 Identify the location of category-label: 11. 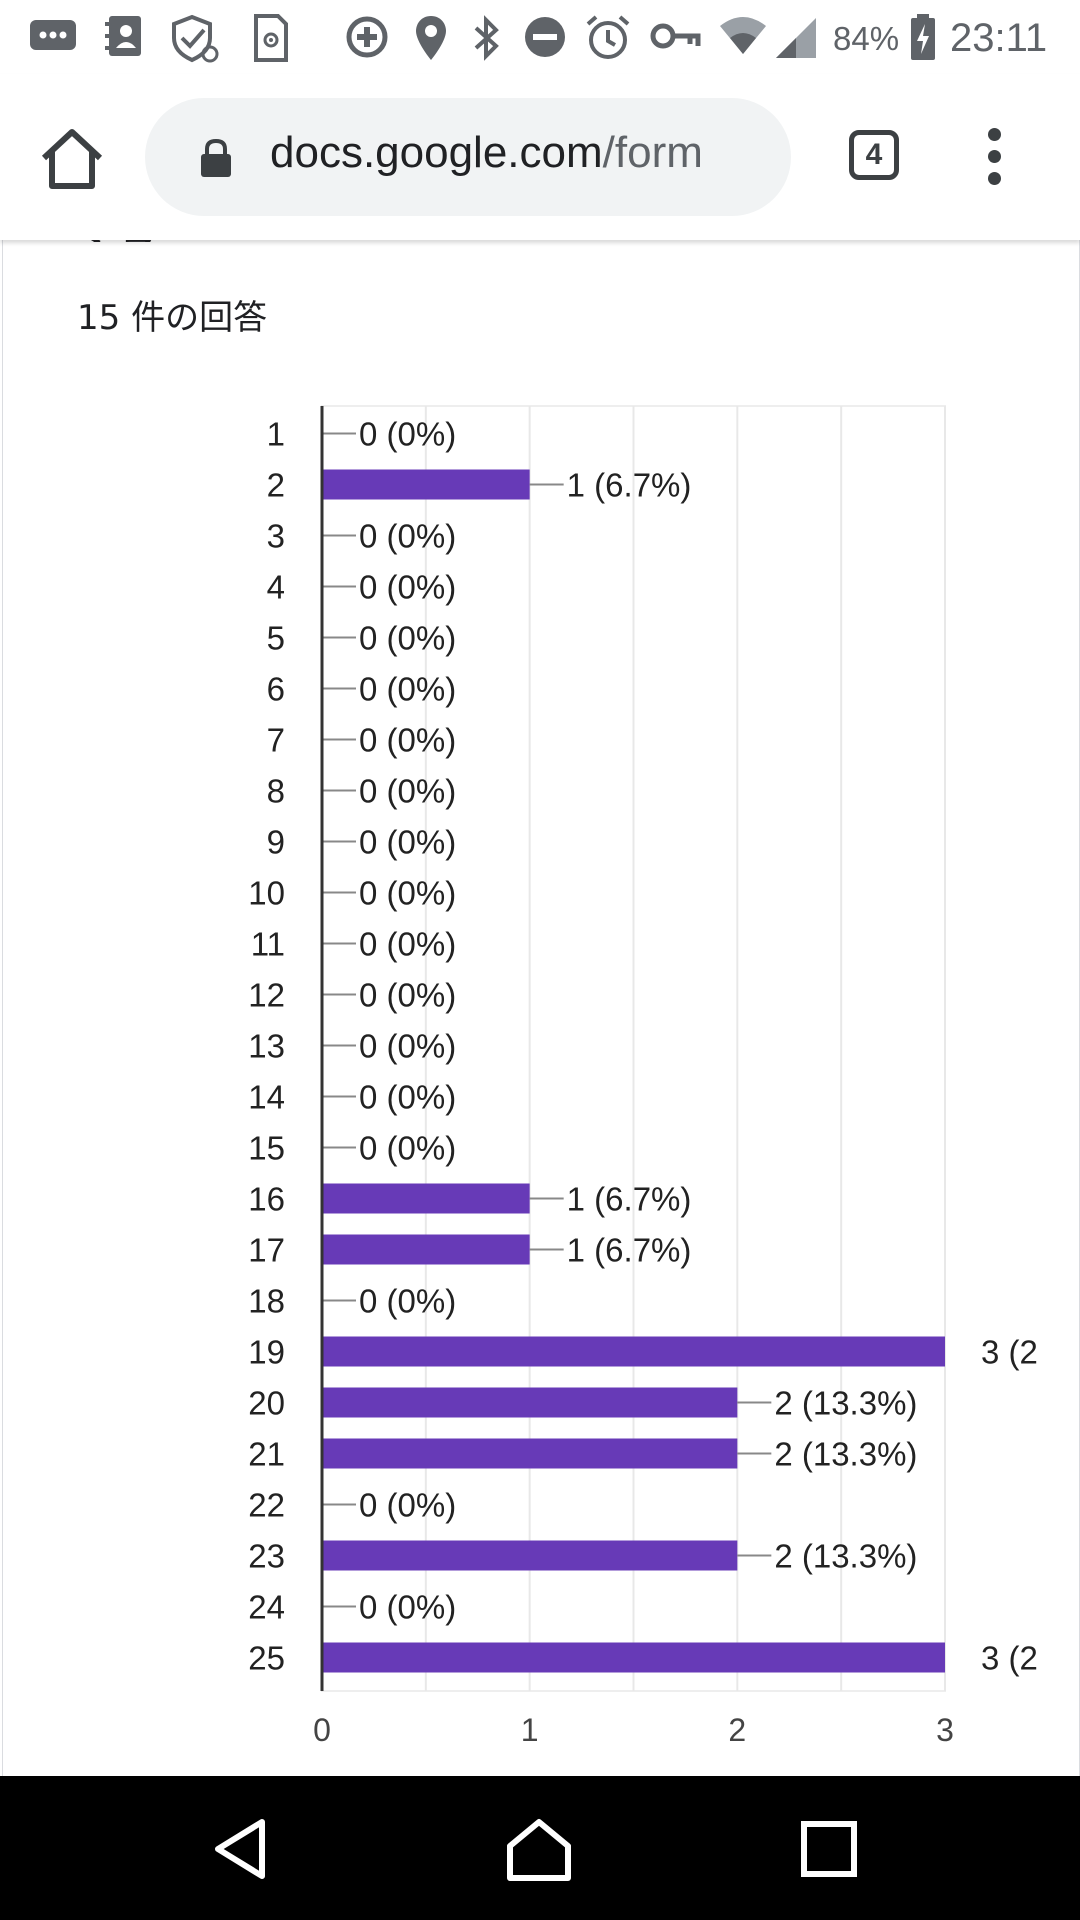
(268, 944).